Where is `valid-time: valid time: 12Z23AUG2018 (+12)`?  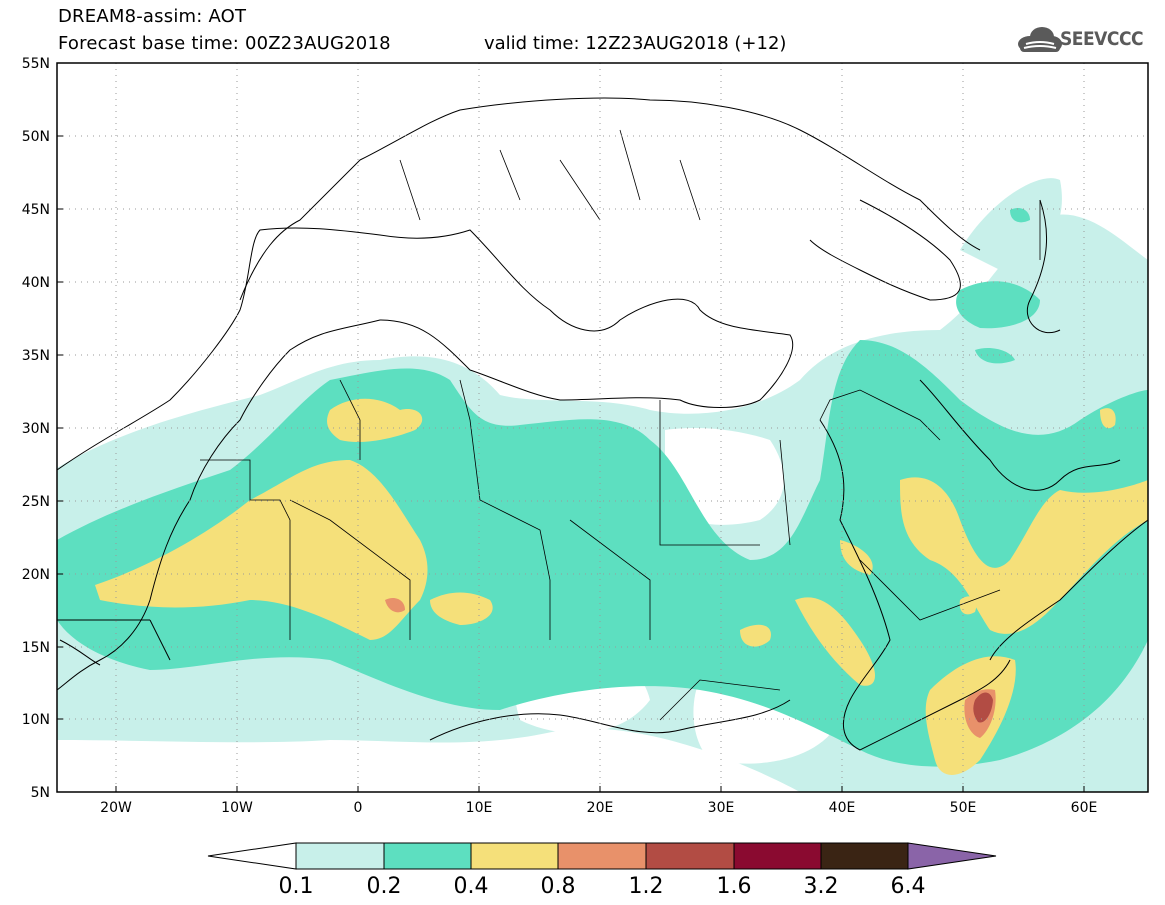 valid-time: valid time: 12Z23AUG2018 (+12) is located at coordinates (635, 43).